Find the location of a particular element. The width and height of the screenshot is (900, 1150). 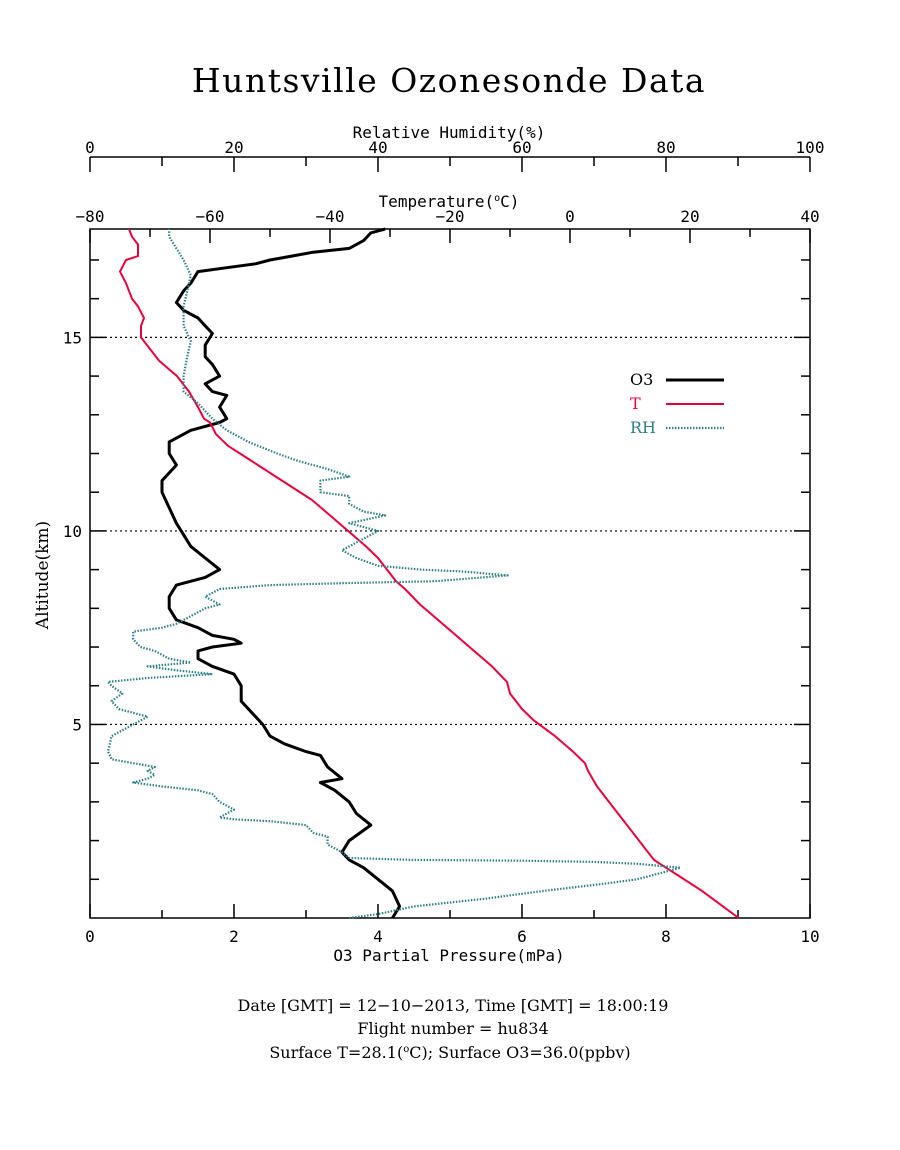

o3-axis: 0 2 4 6 8 10 O3 Partial Pressure(mPa) is located at coordinates (452, 946).